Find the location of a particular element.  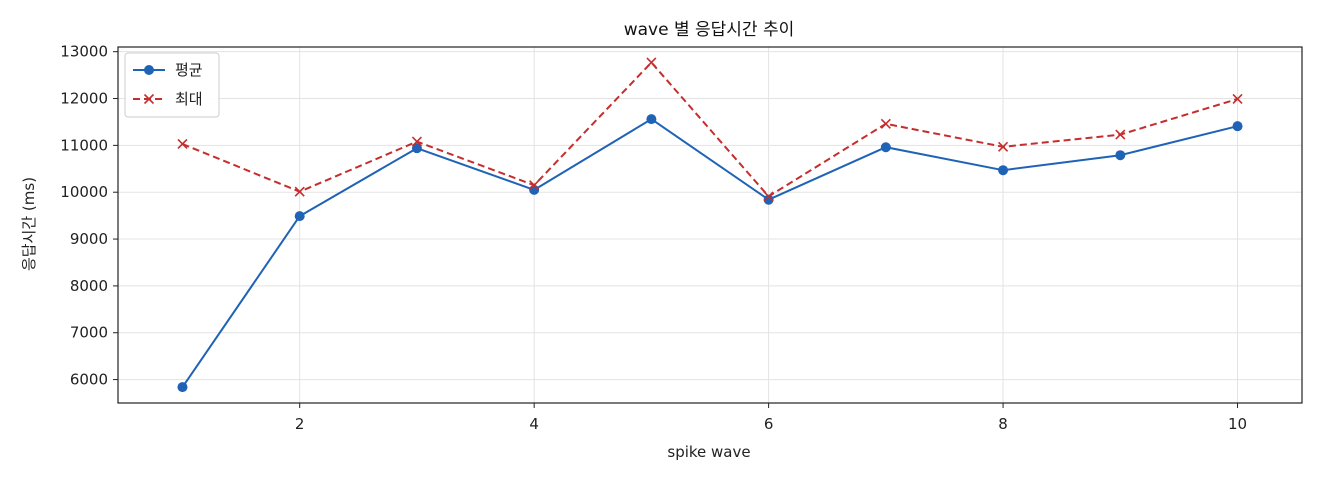

x-tick-label: 6 is located at coordinates (769, 424).